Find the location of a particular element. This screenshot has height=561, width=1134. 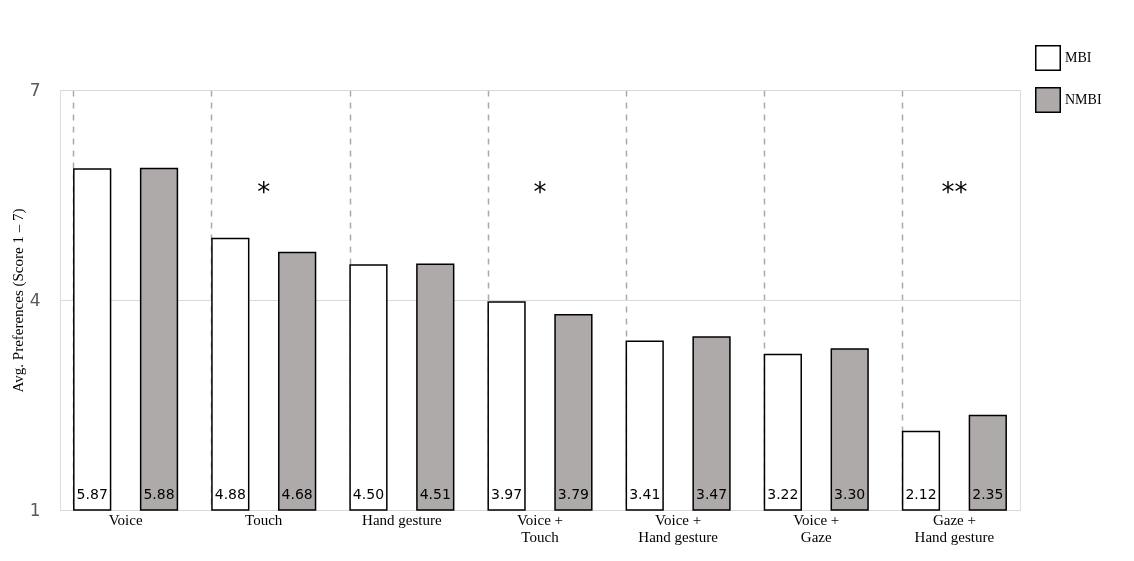

data-label: 3.41 is located at coordinates (645, 494).